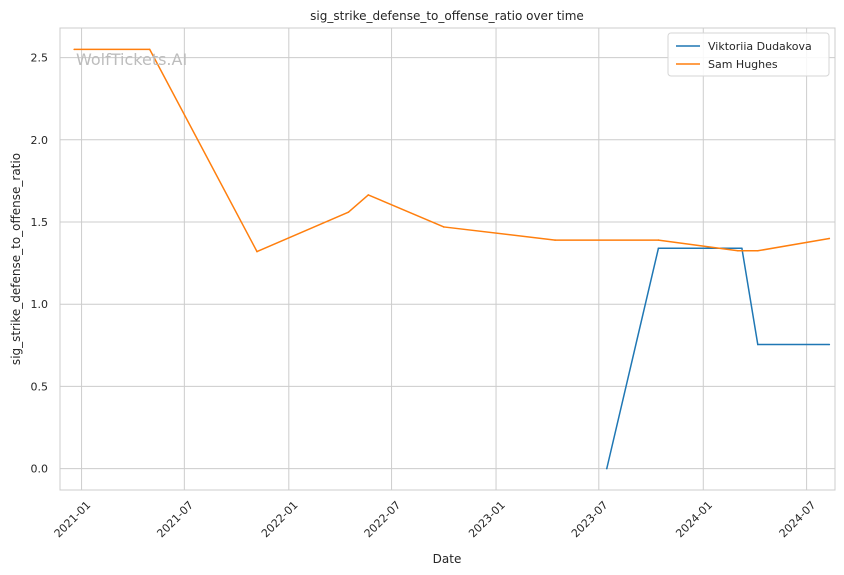 The height and width of the screenshot is (575, 844). I want to click on x-axis-label: Date, so click(447, 559).